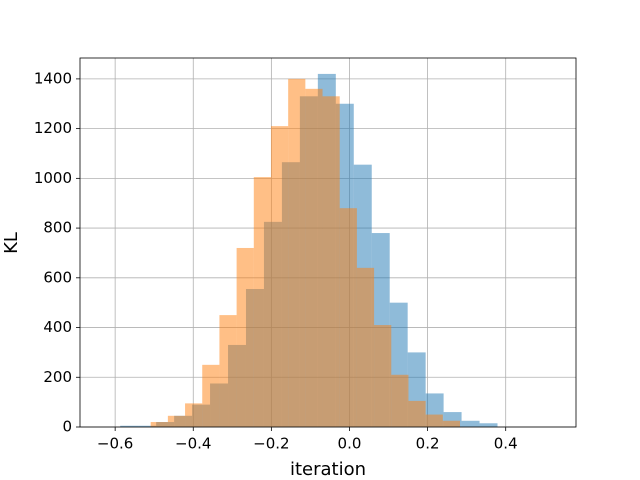 Image resolution: width=640 pixels, height=480 pixels. I want to click on x-tick-label: 0.4, so click(506, 444).